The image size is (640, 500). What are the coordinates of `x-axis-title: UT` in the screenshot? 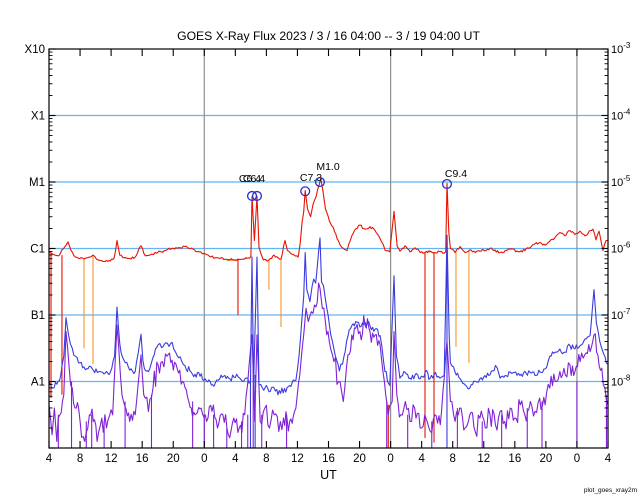 It's located at (328, 475).